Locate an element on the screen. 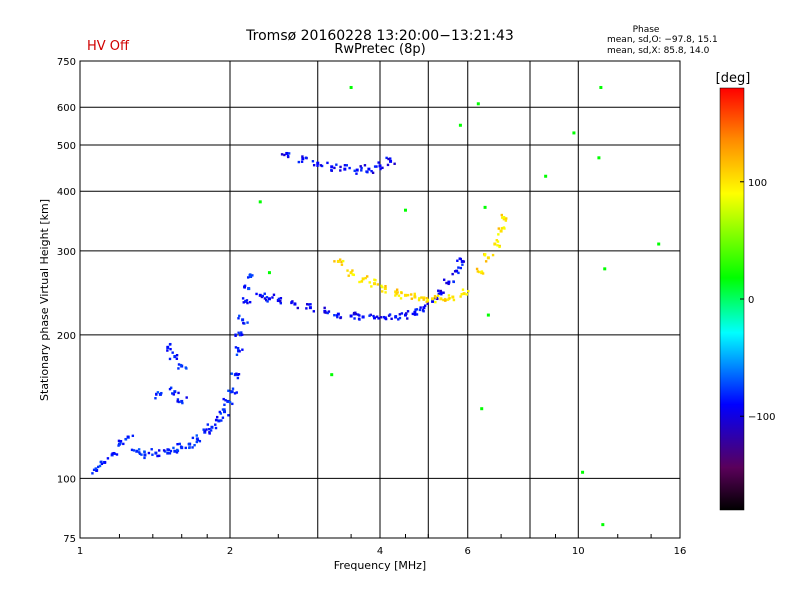  x-tick-label: 4 is located at coordinates (380, 551).